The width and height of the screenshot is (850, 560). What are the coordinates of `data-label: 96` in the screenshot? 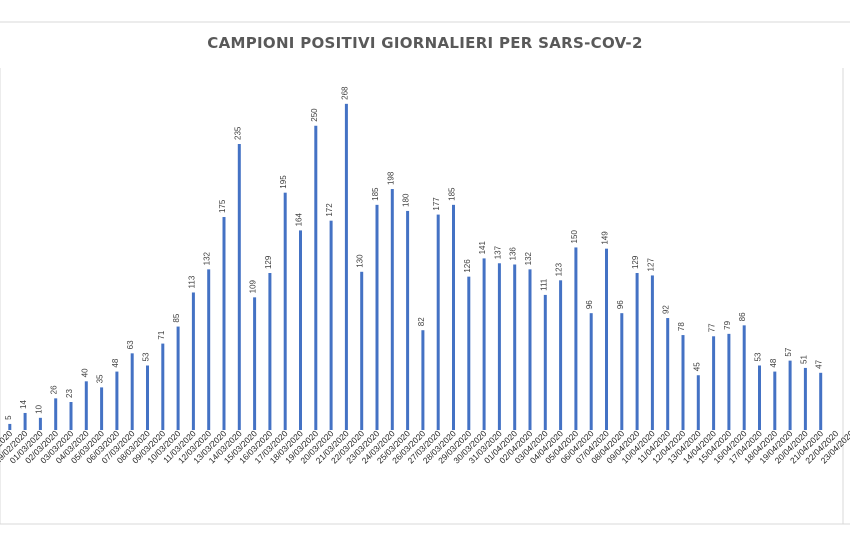 It's located at (620, 304).